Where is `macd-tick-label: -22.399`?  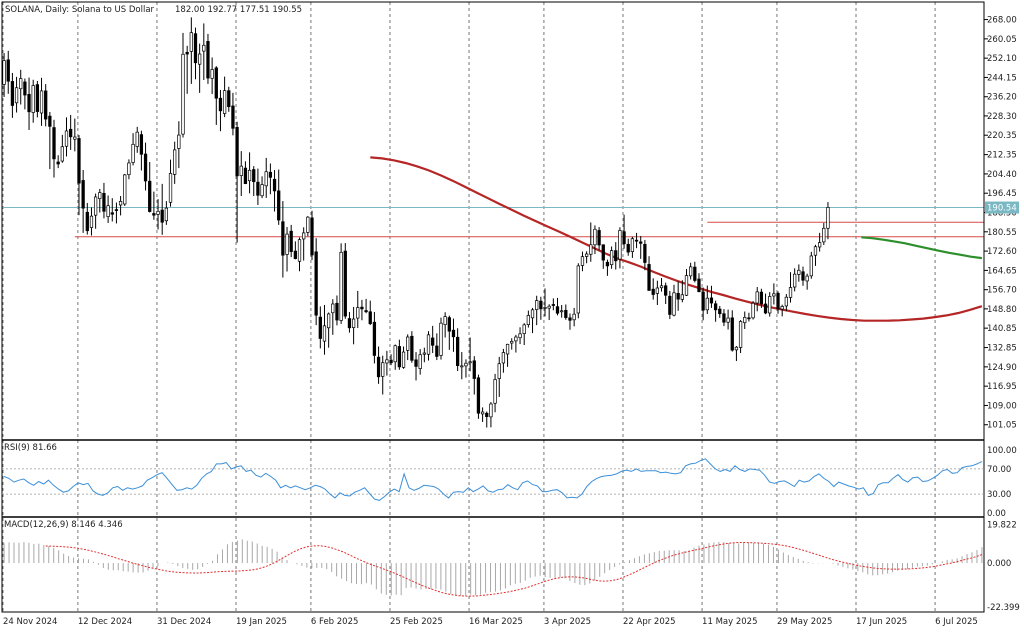
macd-tick-label: -22.399 is located at coordinates (1003, 608).